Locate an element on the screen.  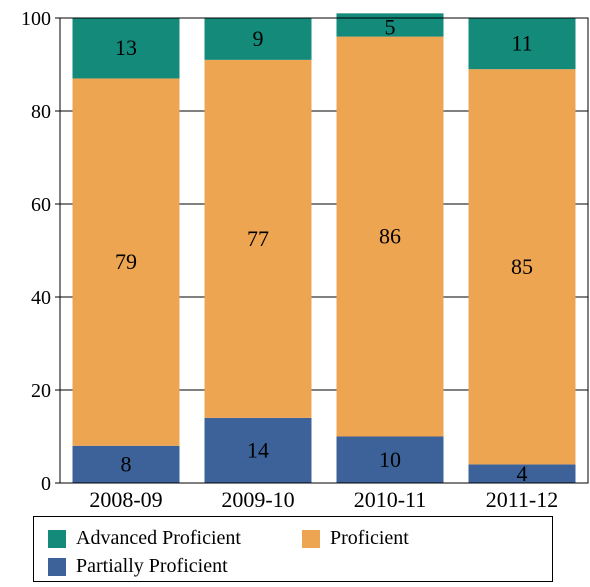
y-tick-label-0: 0 is located at coordinates (46, 484).